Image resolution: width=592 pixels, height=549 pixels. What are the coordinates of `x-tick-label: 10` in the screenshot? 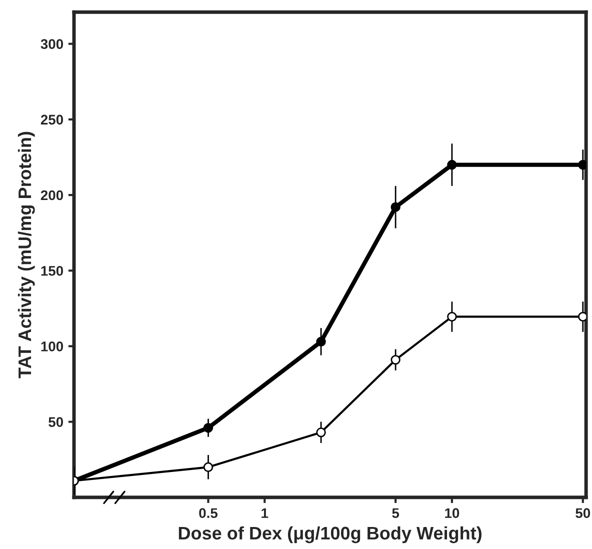 It's located at (452, 513).